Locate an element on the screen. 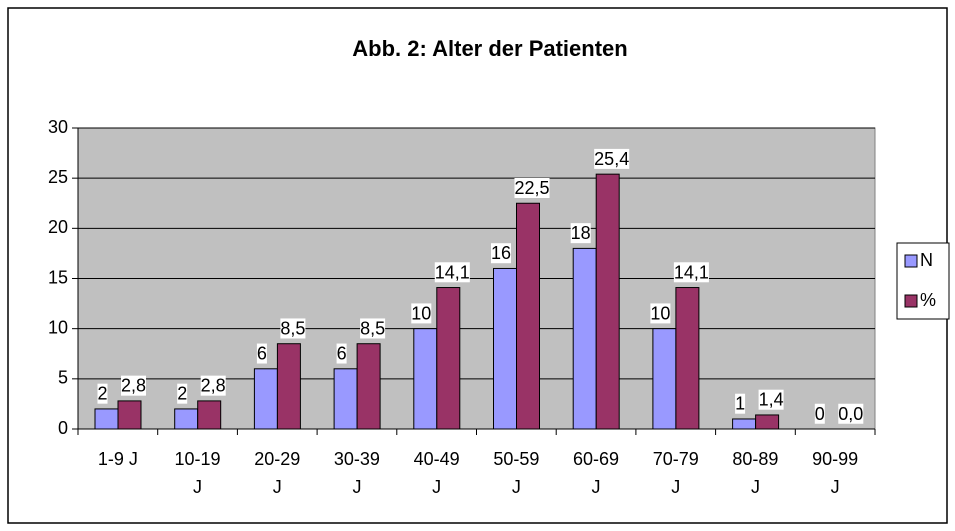 The height and width of the screenshot is (531, 955). y-tick-label: 5 is located at coordinates (63, 378).